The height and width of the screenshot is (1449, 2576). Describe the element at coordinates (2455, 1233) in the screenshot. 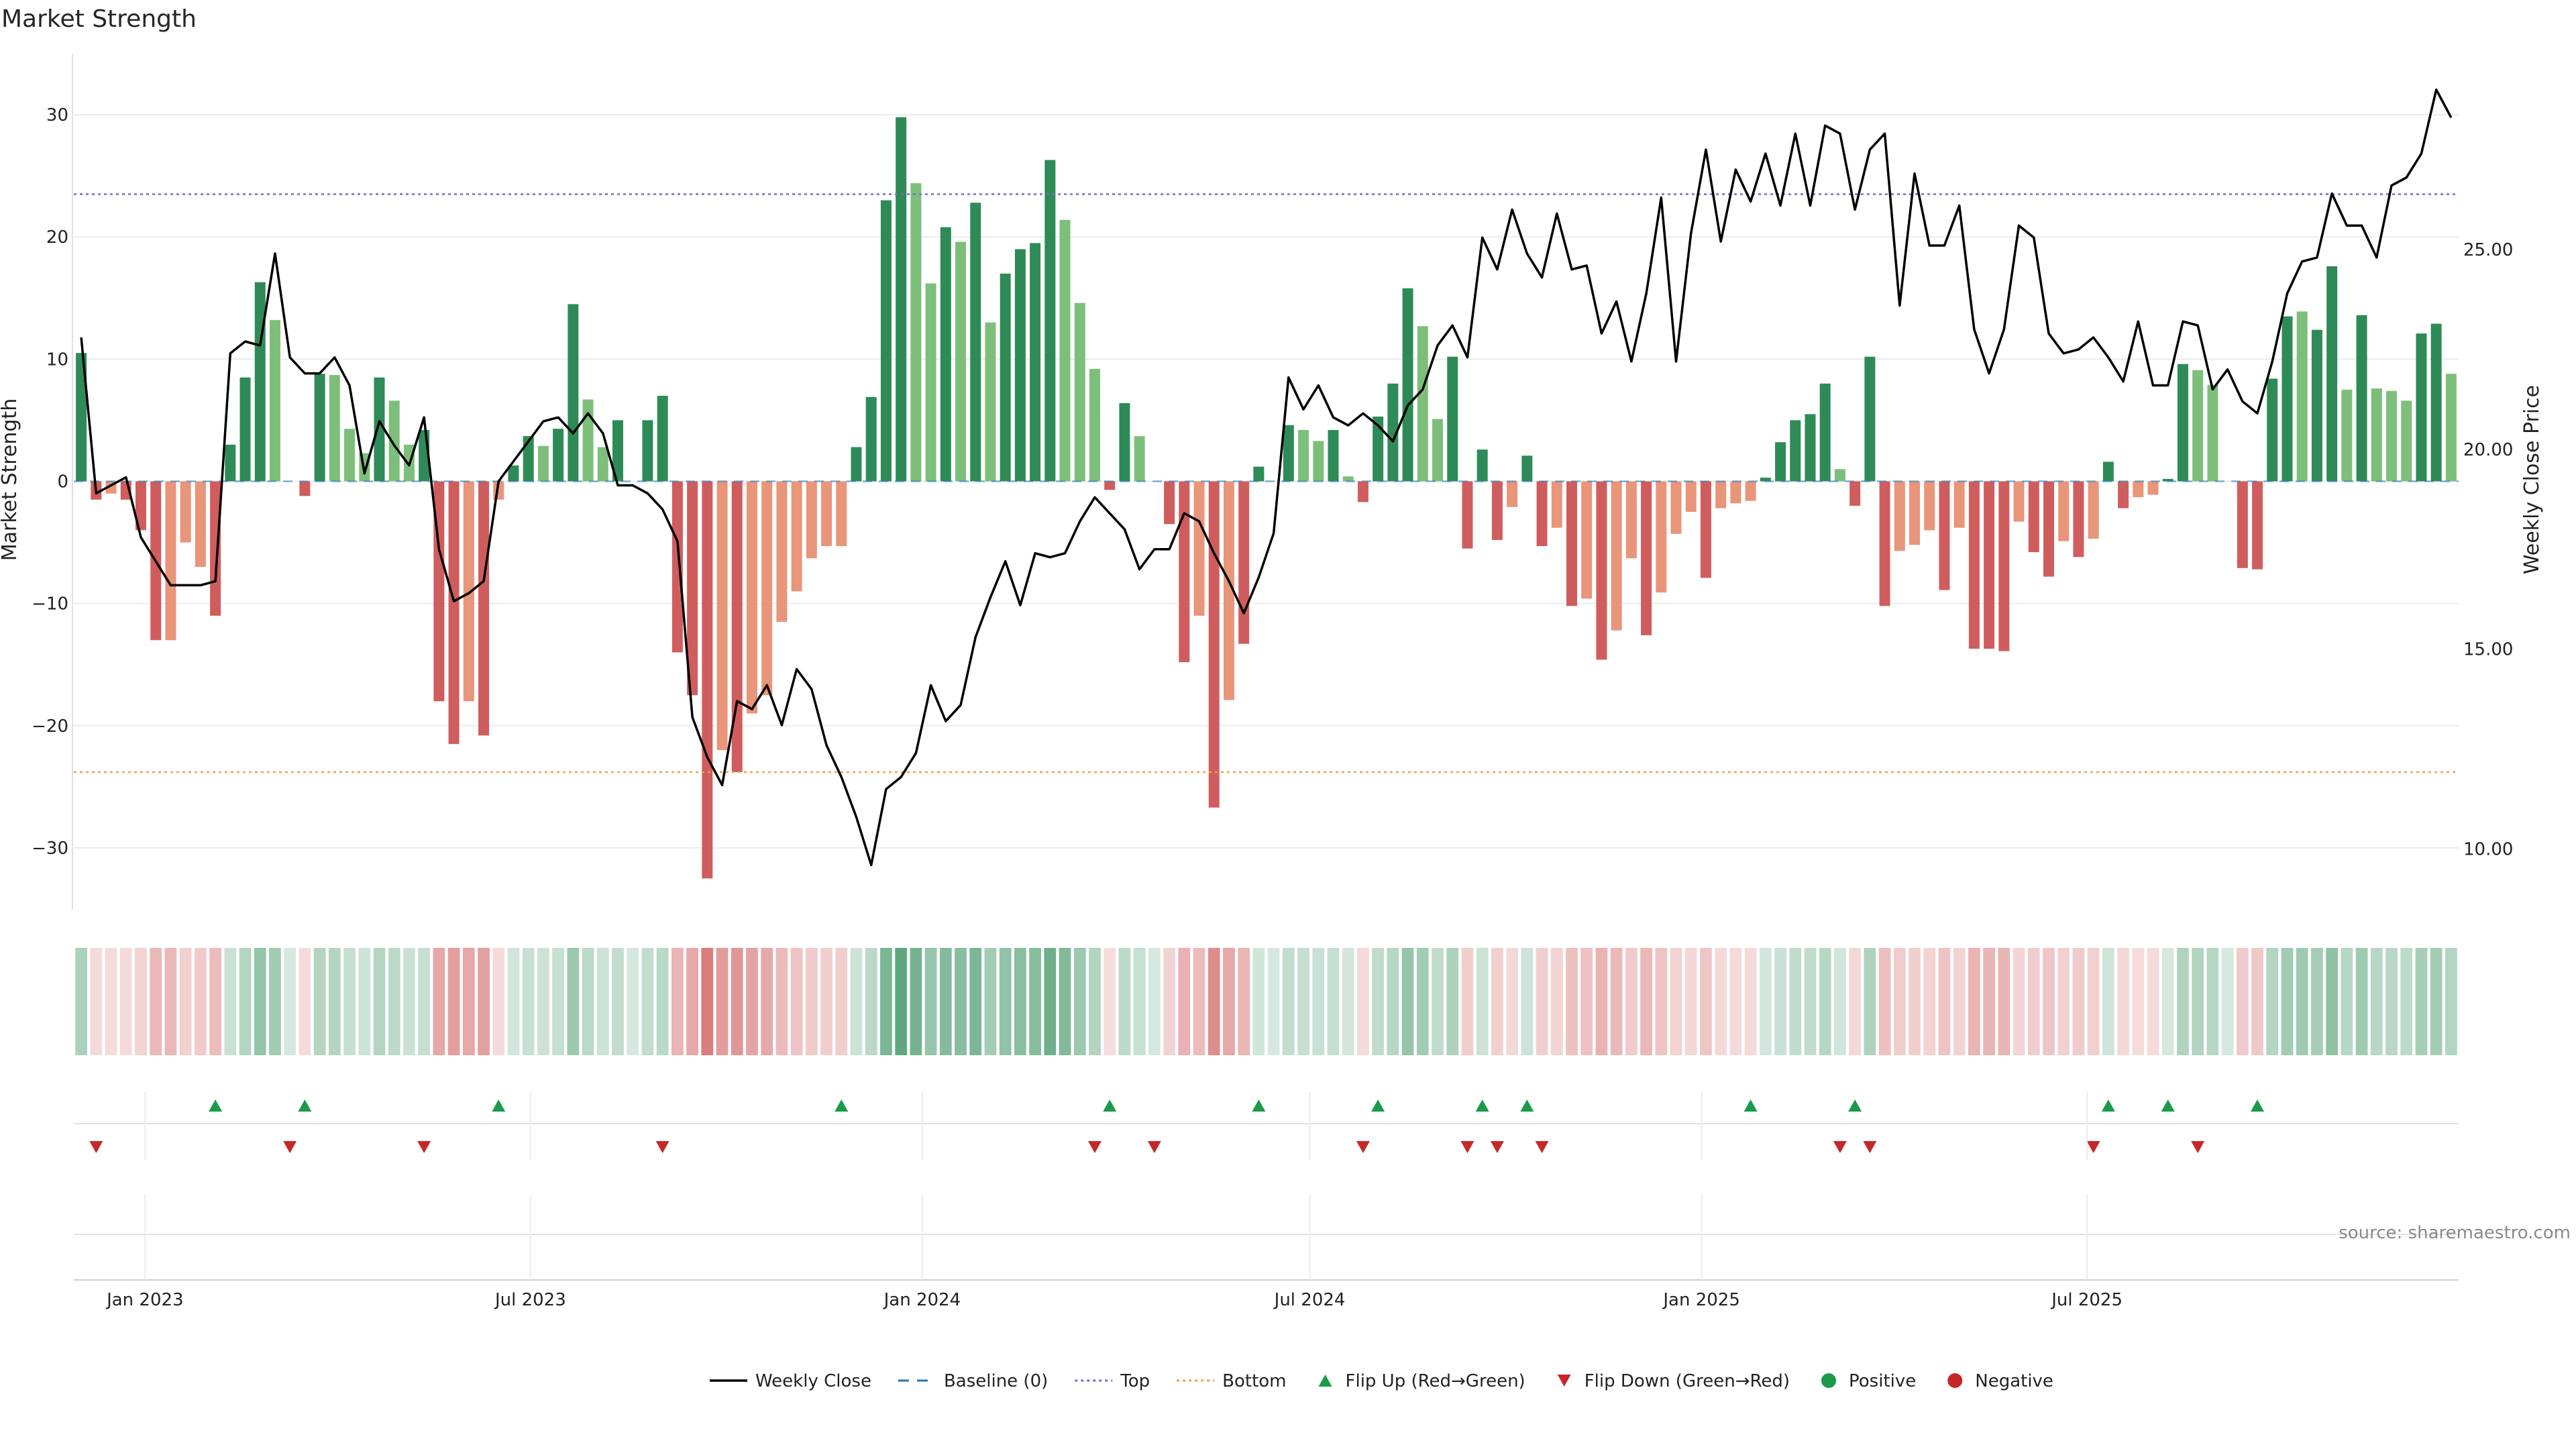

I see `source-note: source: sharemaestro.com` at that location.